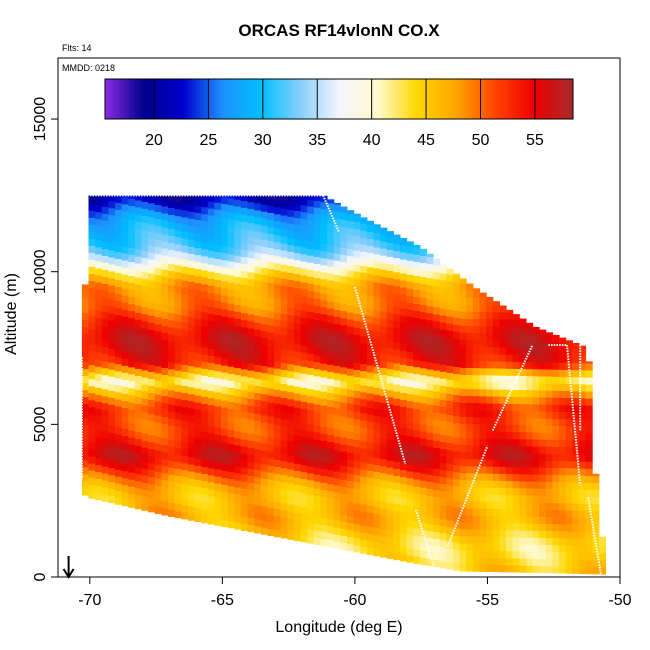  What do you see at coordinates (40, 424) in the screenshot?
I see `y-tick-label: 5000` at bounding box center [40, 424].